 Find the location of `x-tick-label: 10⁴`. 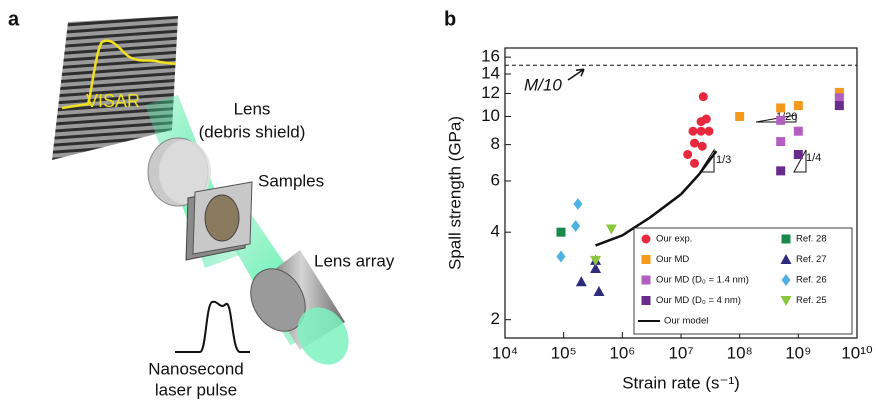

x-tick-label: 10⁴ is located at coordinates (505, 352).